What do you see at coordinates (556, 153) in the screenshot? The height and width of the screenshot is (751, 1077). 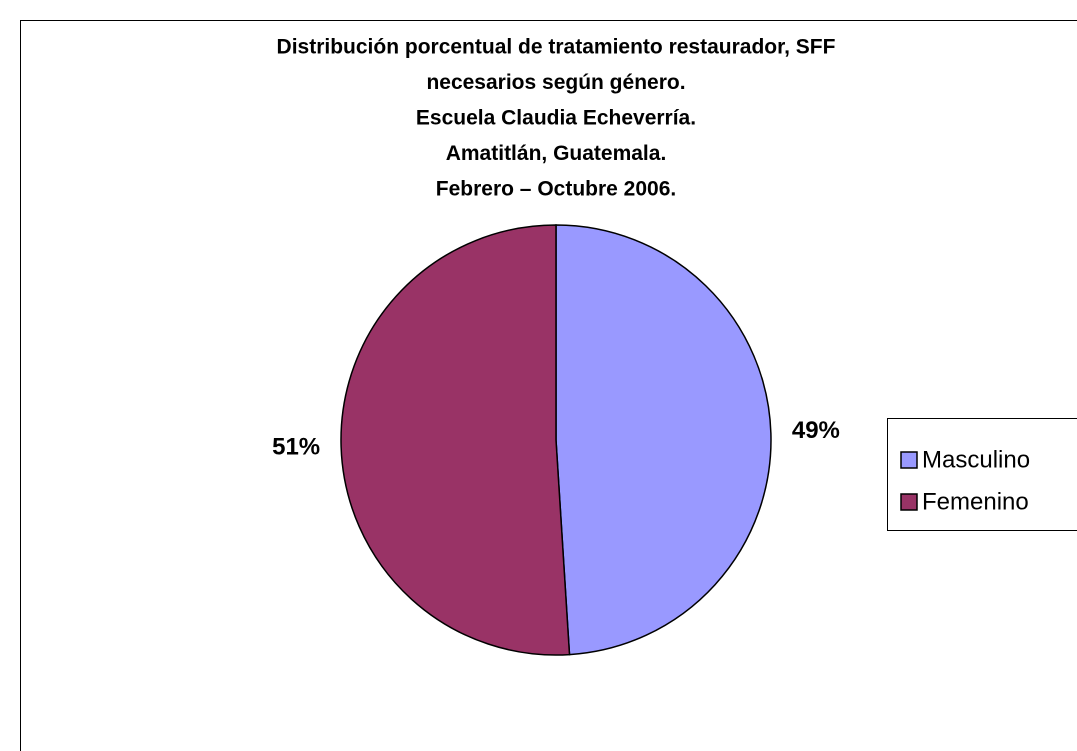 I see `chart-title: Amatitlán, Guatemala.` at bounding box center [556, 153].